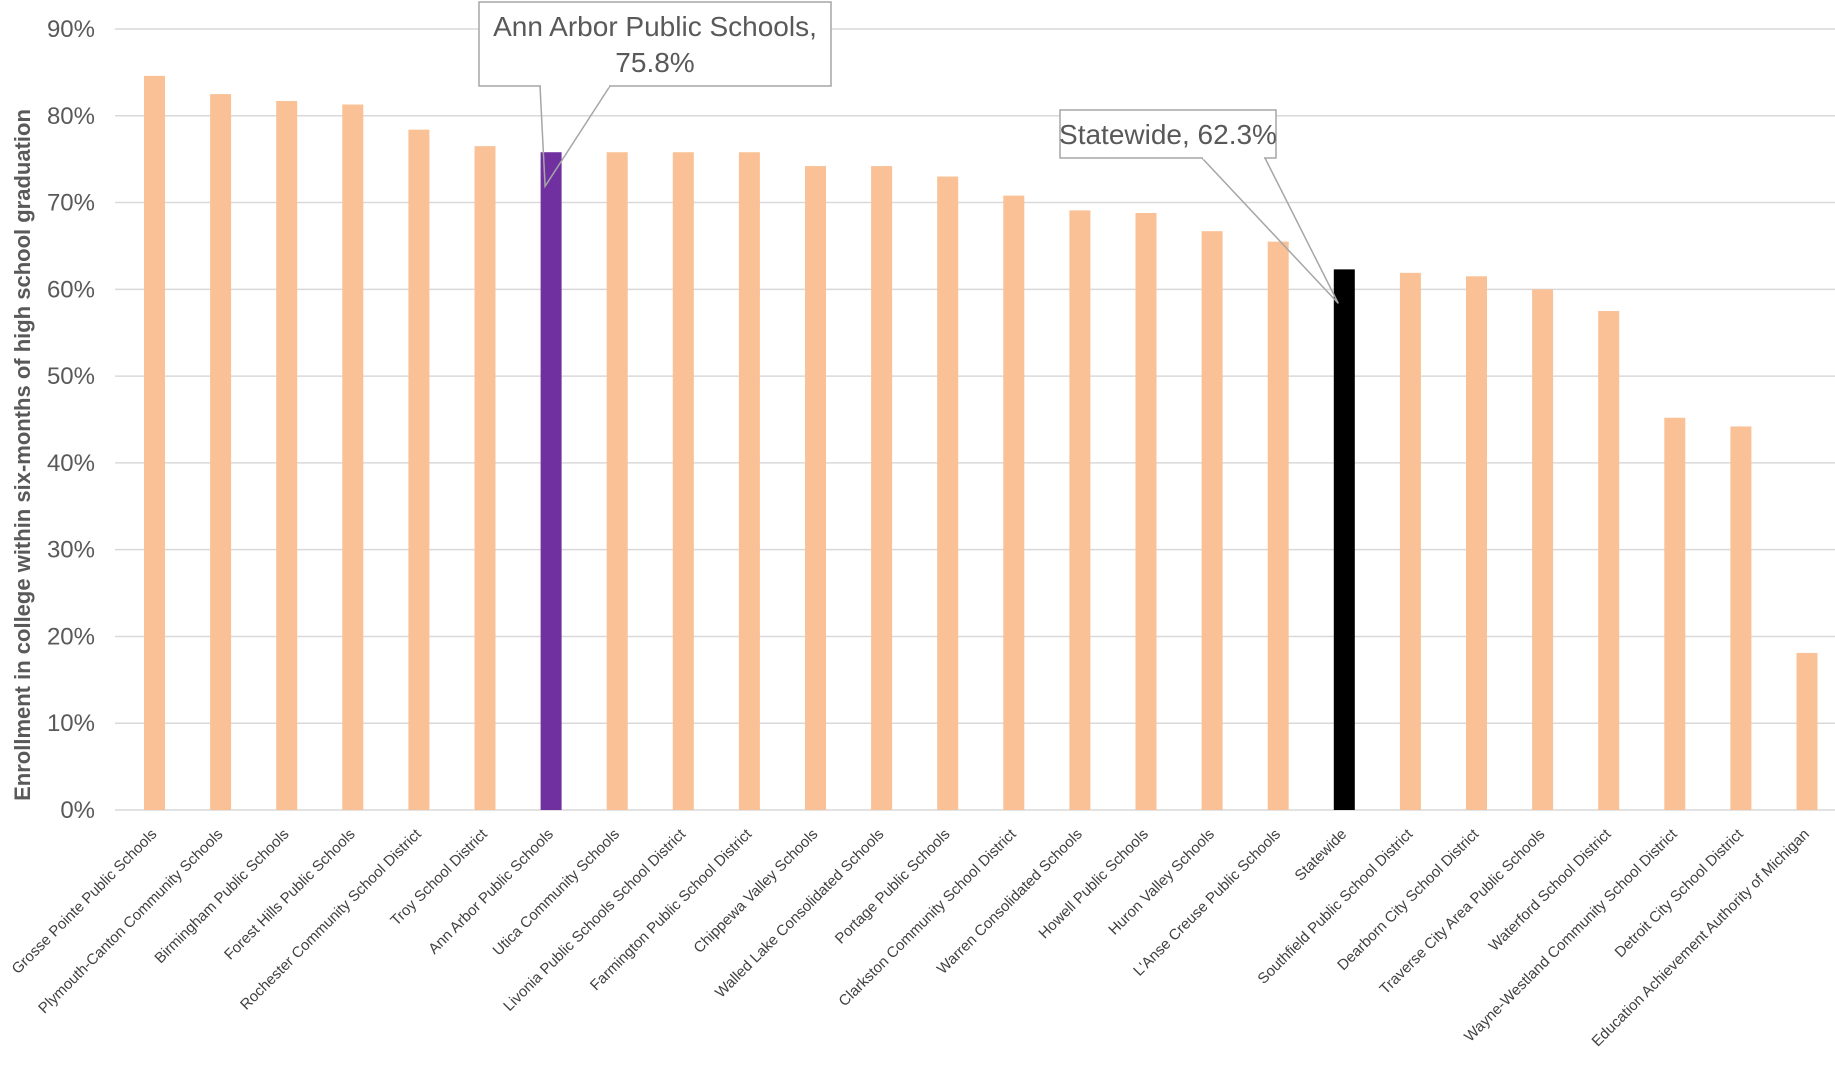 The height and width of the screenshot is (1081, 1835). What do you see at coordinates (1212, 521) in the screenshot?
I see `bar-huron-valley-schools` at bounding box center [1212, 521].